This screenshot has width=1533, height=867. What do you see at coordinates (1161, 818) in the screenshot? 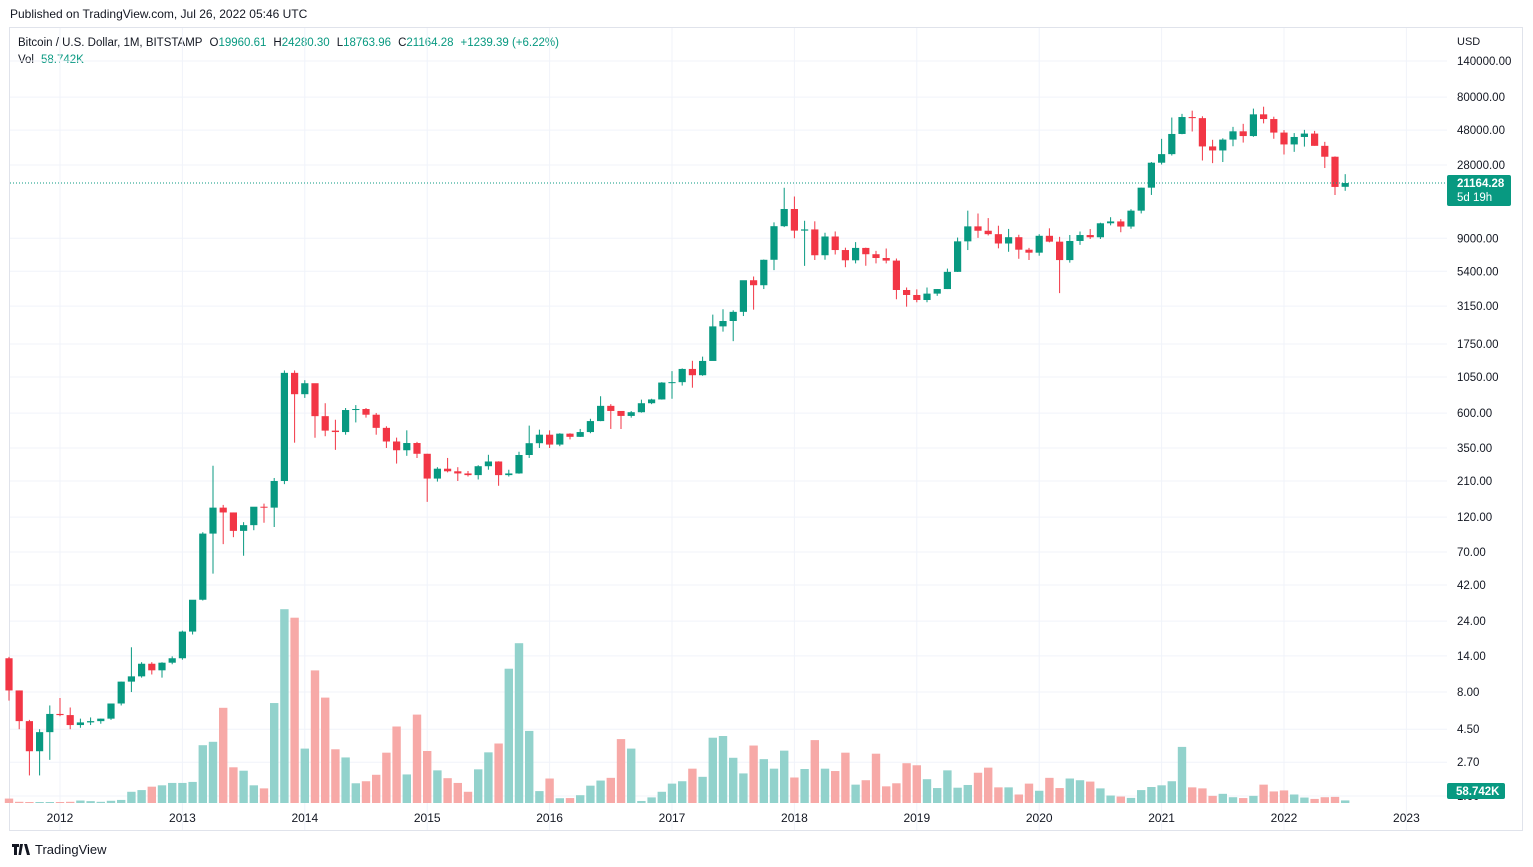
I see `time-tick-label: 2021` at bounding box center [1161, 818].